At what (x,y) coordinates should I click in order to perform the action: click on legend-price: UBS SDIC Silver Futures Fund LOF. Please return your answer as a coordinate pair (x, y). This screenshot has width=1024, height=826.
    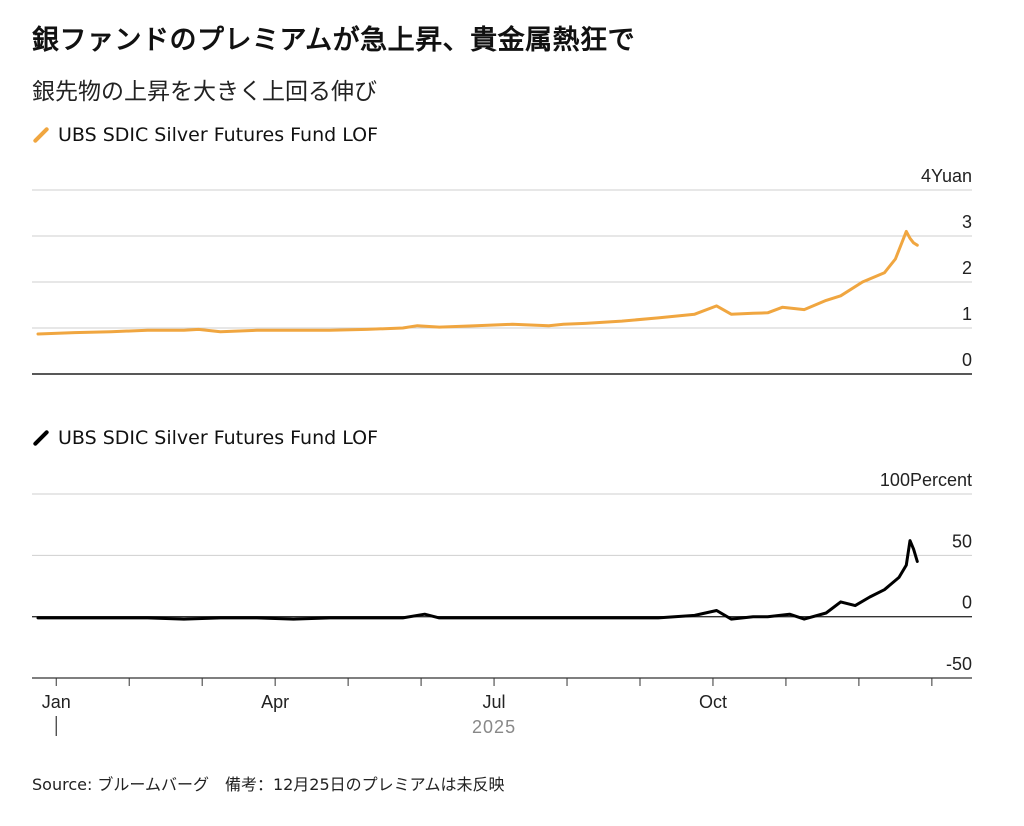
    Looking at the image, I should click on (205, 135).